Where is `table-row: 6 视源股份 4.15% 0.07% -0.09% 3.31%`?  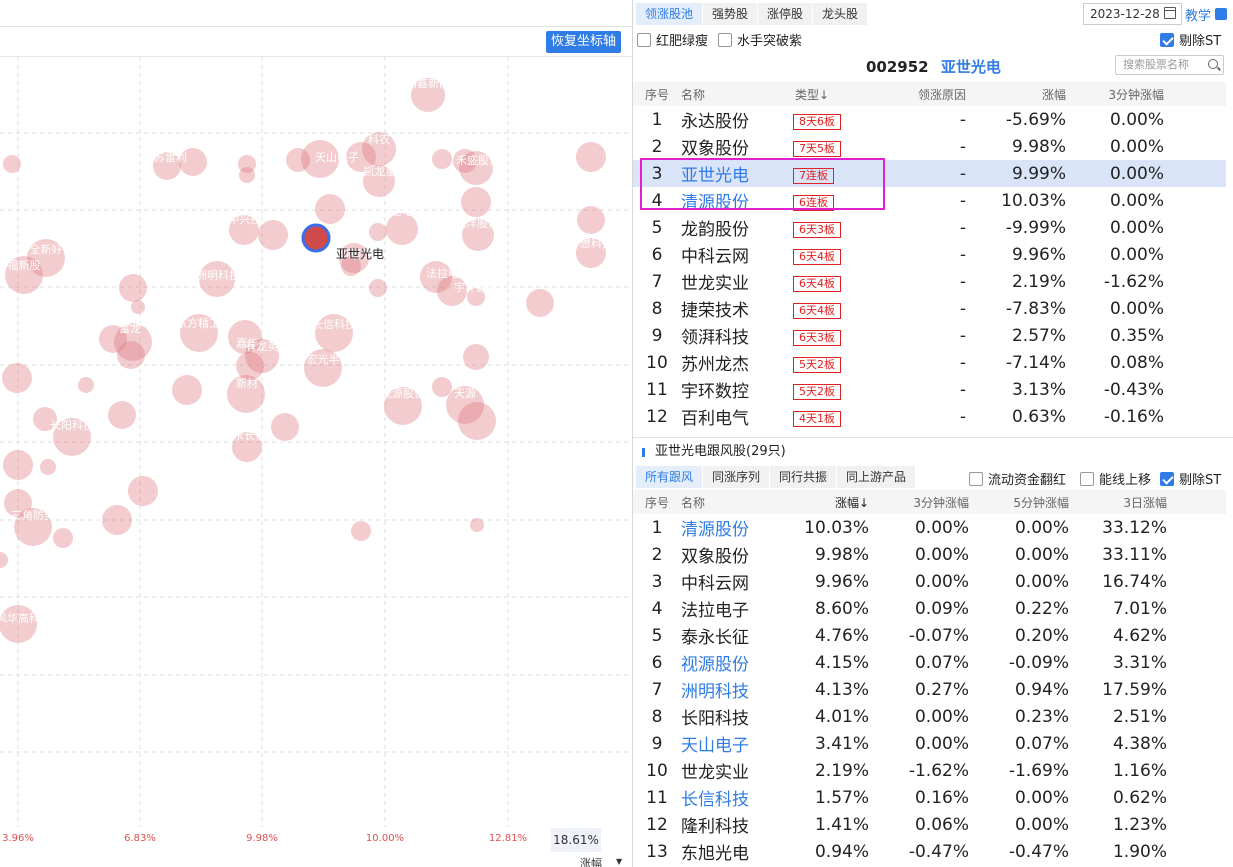
table-row: 6 视源股份 4.15% 0.07% -0.09% 3.31% is located at coordinates (929, 662).